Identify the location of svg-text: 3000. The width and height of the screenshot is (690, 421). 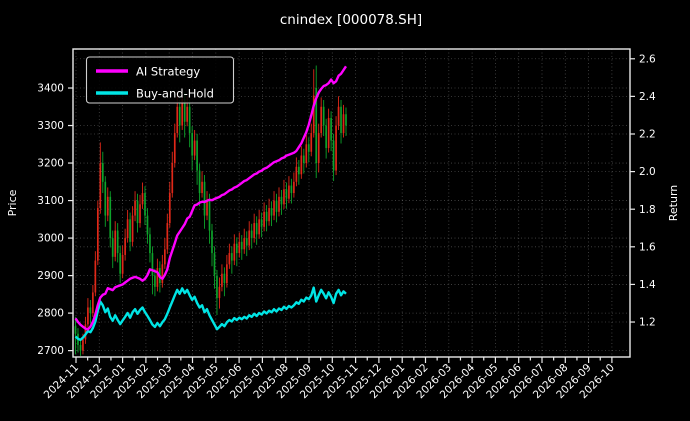
(50, 239).